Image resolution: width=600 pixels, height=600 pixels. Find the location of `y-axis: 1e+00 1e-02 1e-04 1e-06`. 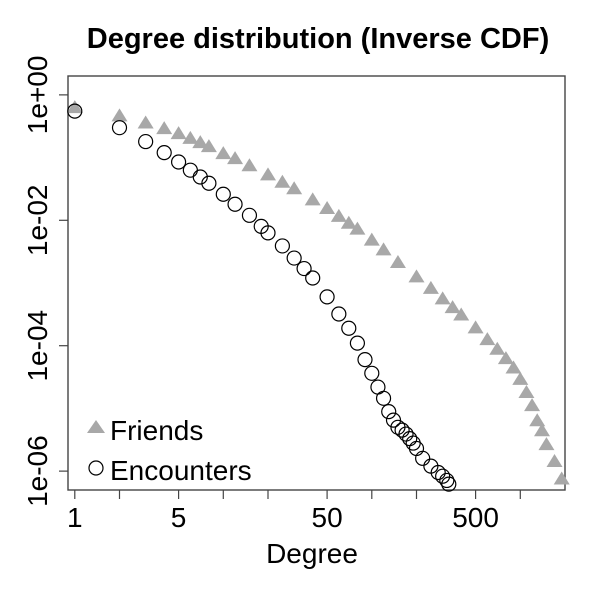

y-axis: 1e+00 1e-02 1e-04 1e-06 is located at coordinates (45, 281).